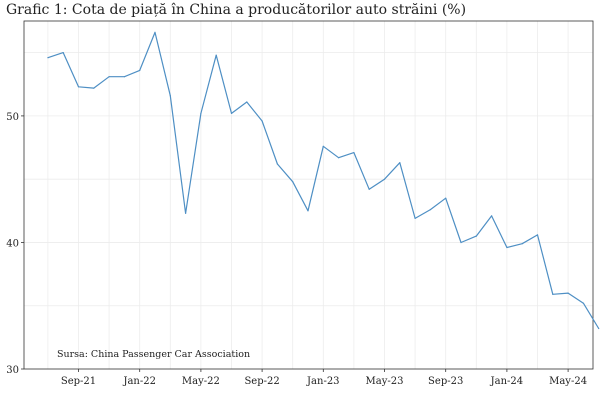 The height and width of the screenshot is (402, 600). Describe the element at coordinates (153, 354) in the screenshot. I see `source-note: Sursa: China Passenger Car Association` at that location.